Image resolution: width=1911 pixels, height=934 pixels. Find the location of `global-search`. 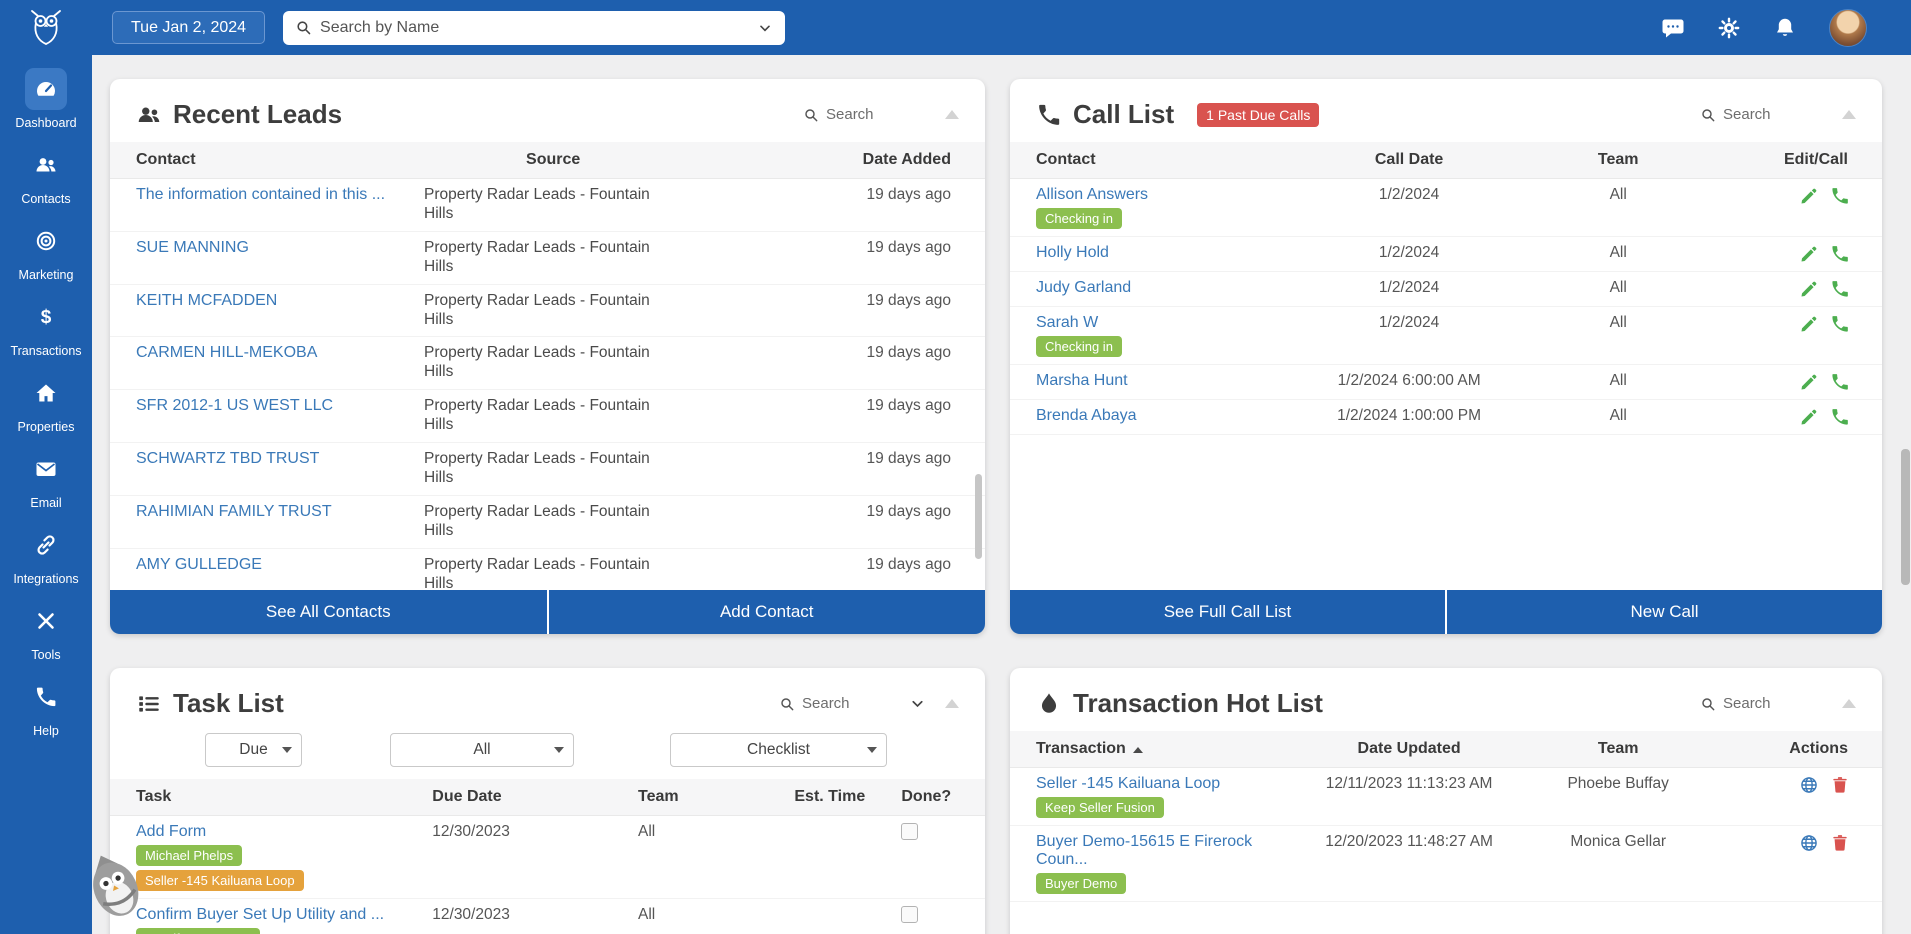

global-search is located at coordinates (534, 27).